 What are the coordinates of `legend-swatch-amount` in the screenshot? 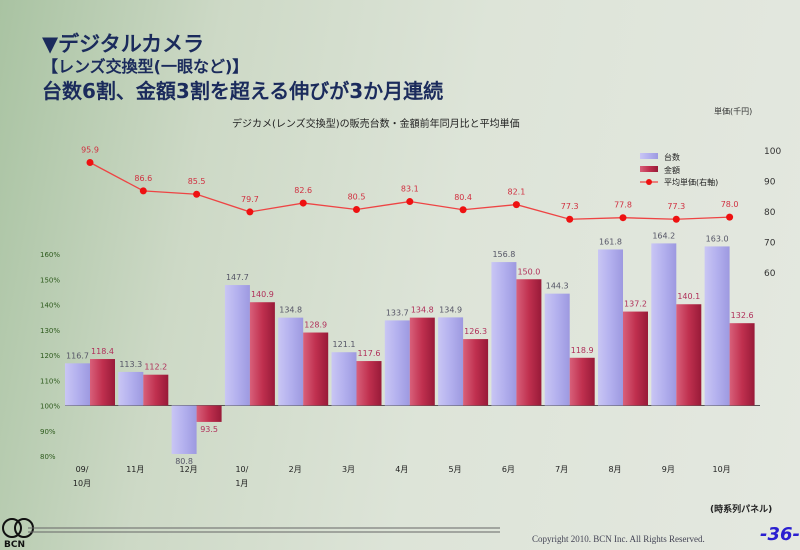 It's located at (649, 169).